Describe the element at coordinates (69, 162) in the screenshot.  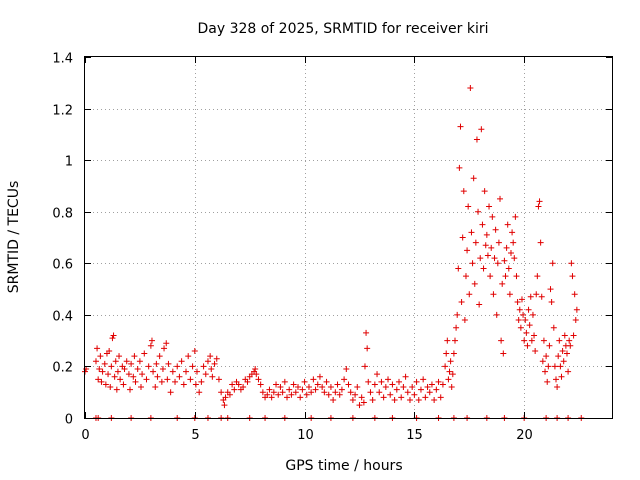
I see `y-tick-label: 1` at that location.